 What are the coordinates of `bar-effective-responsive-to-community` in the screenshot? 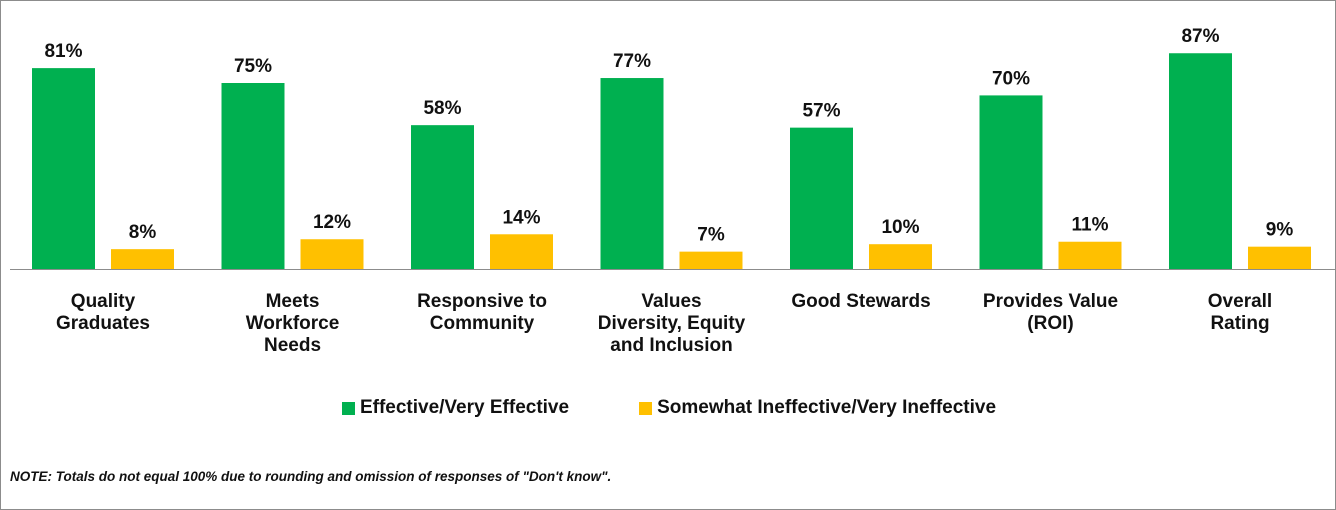 It's located at (442, 197).